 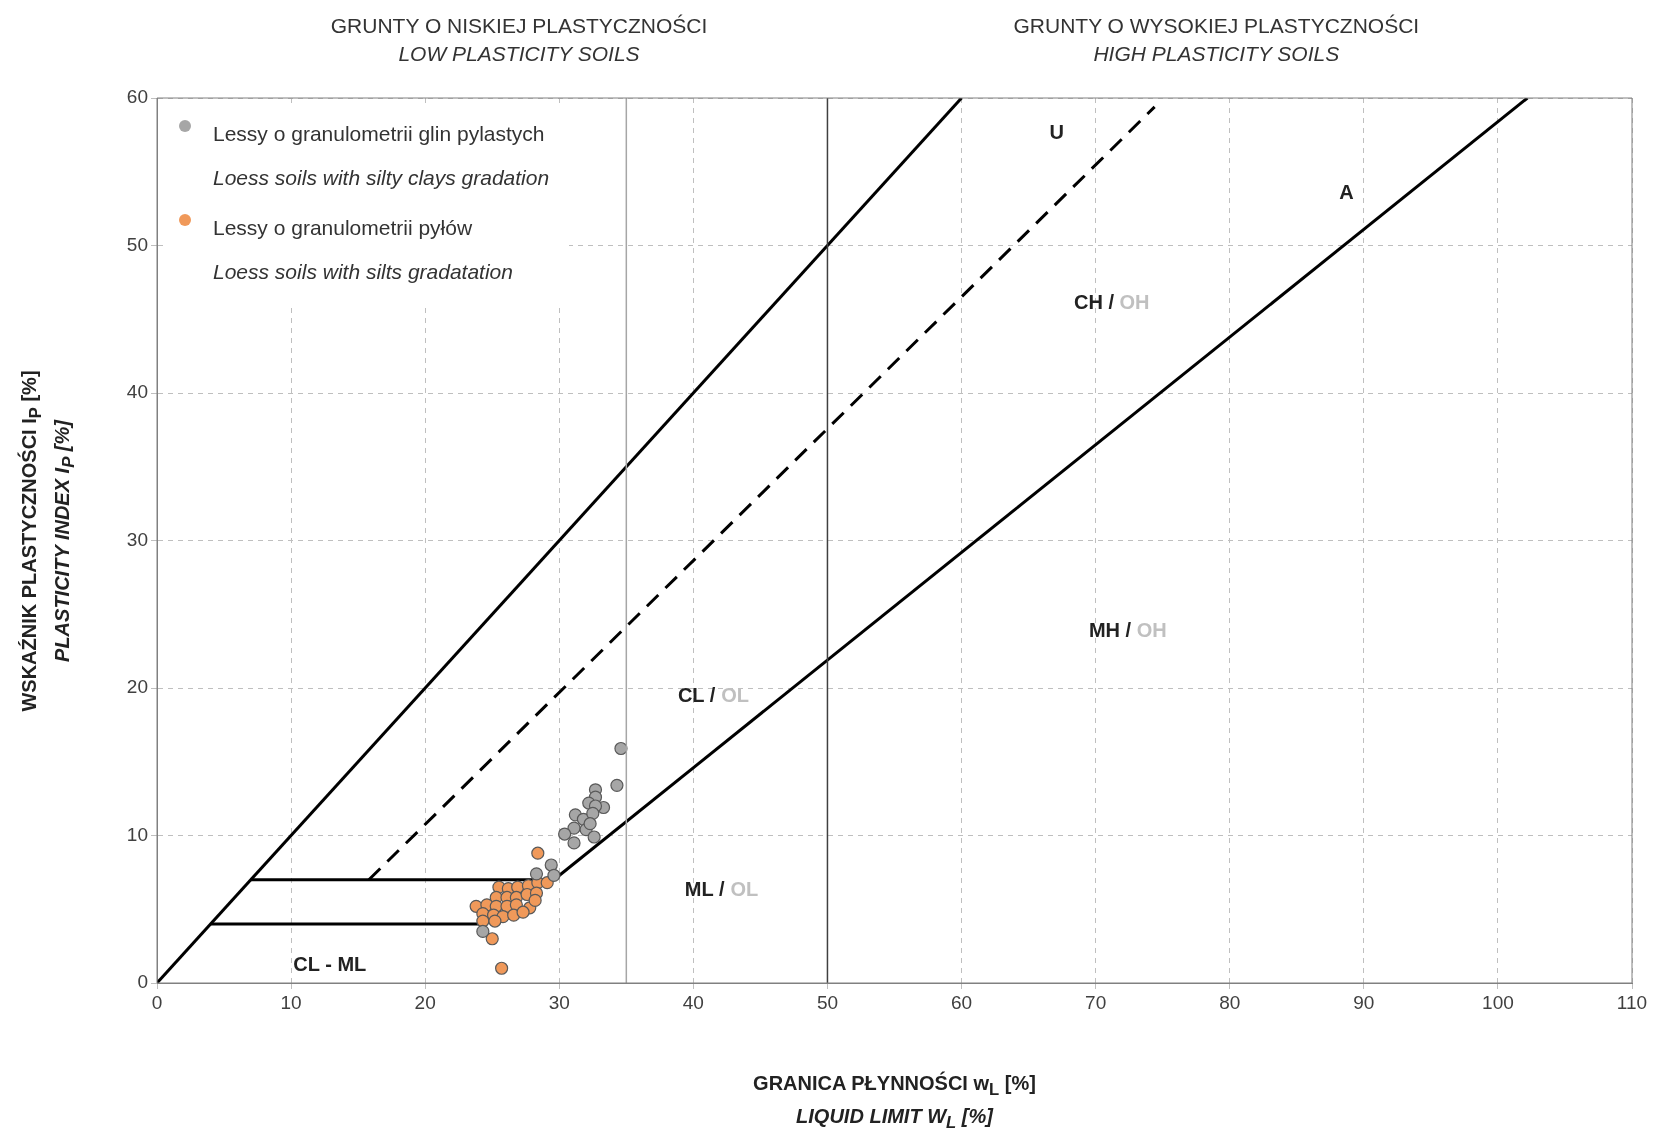 I want to click on annotation: A, so click(x=1346, y=192).